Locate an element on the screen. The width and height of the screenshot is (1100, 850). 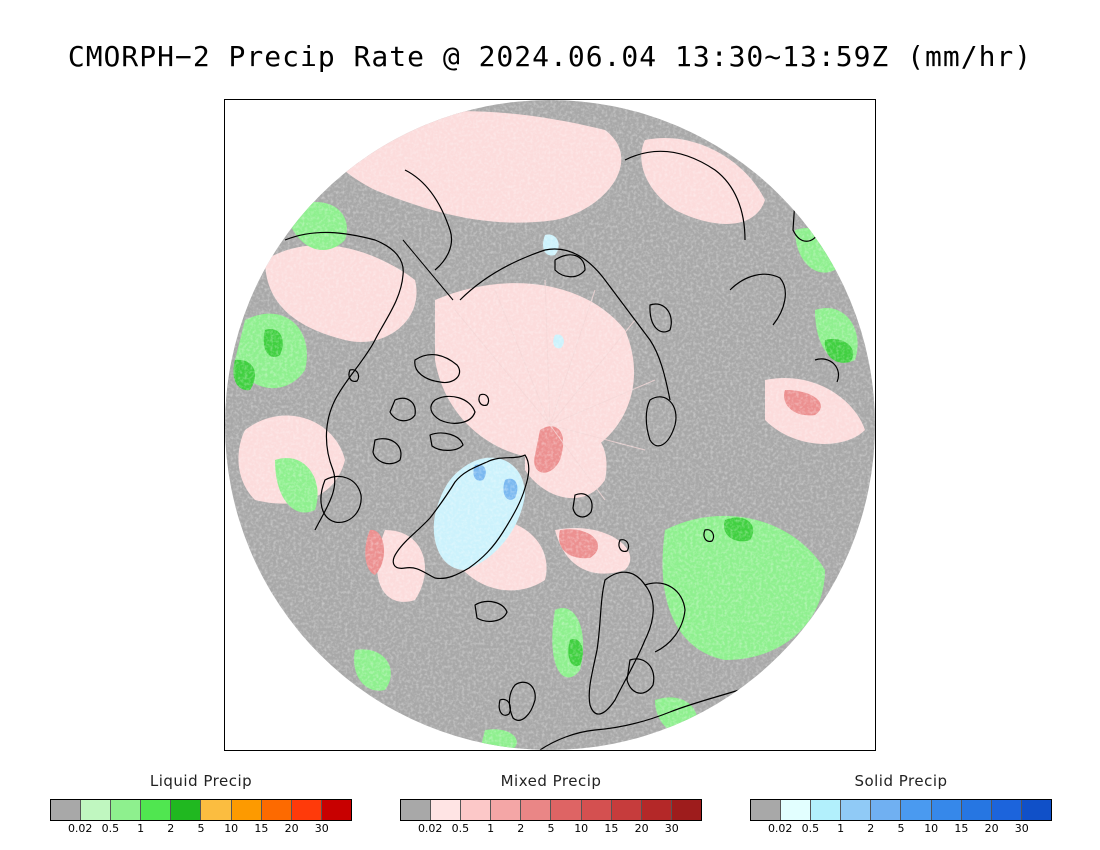
legend-mixed-title: Mixed Precip is located at coordinates (551, 781).